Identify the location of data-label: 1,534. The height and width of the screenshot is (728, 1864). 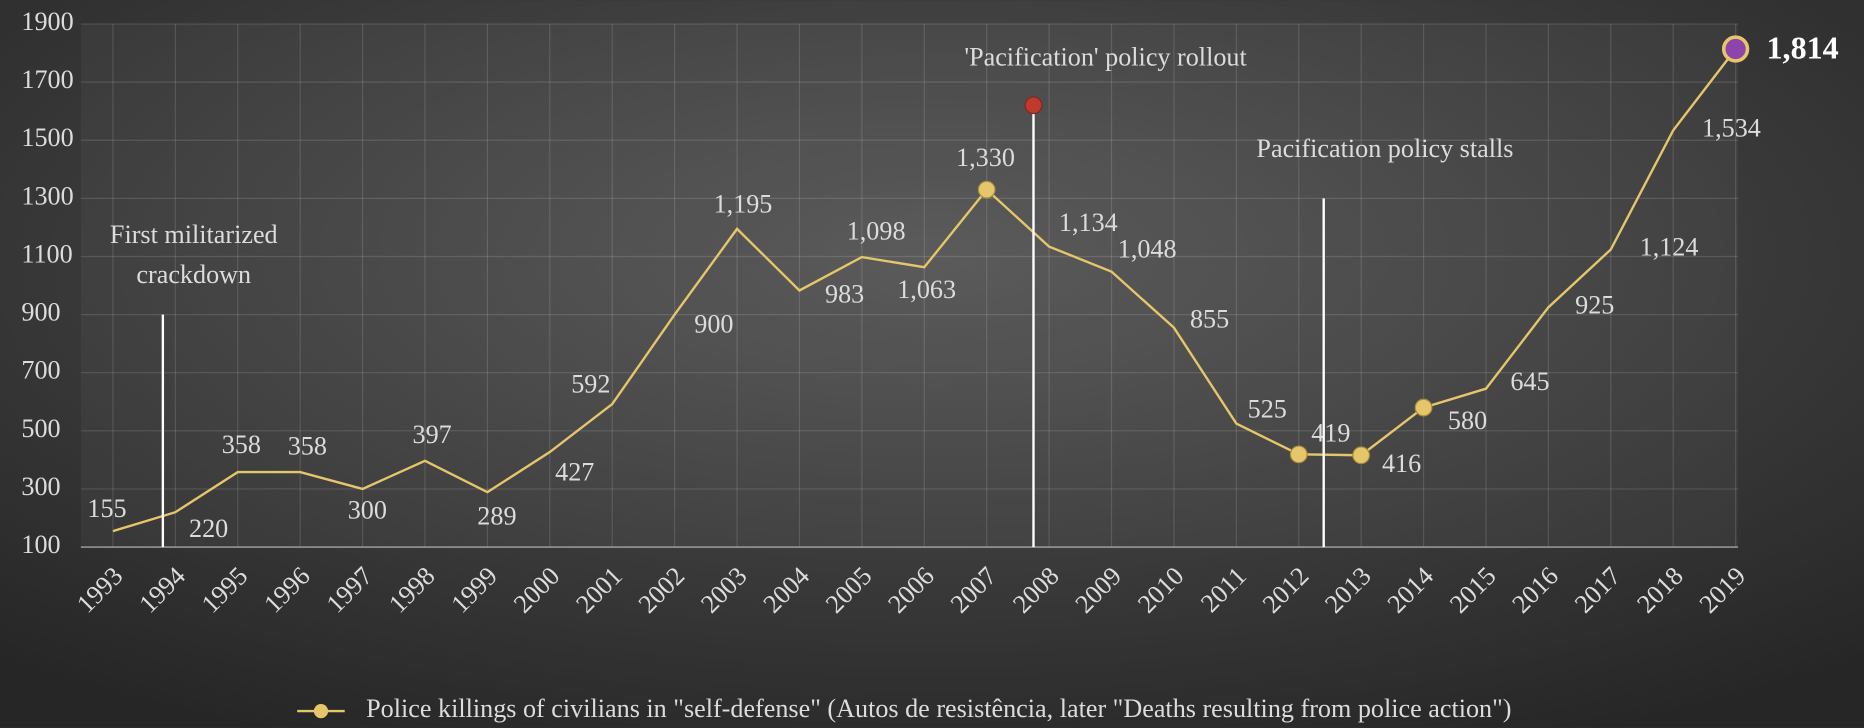
(1731, 127).